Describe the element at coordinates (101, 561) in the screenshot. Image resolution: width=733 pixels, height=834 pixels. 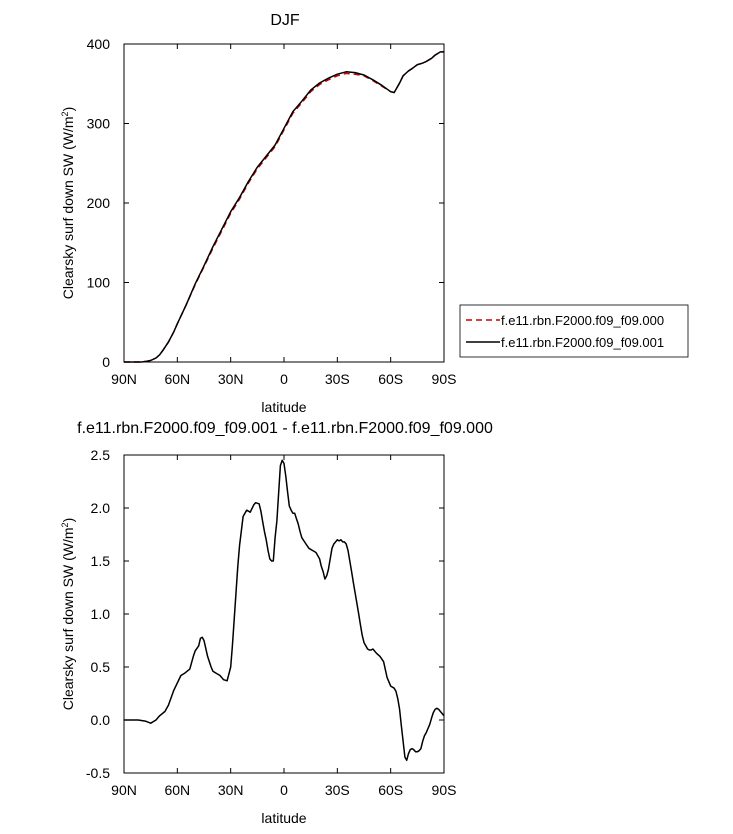
I see `y-tick-label: 1.5` at that location.